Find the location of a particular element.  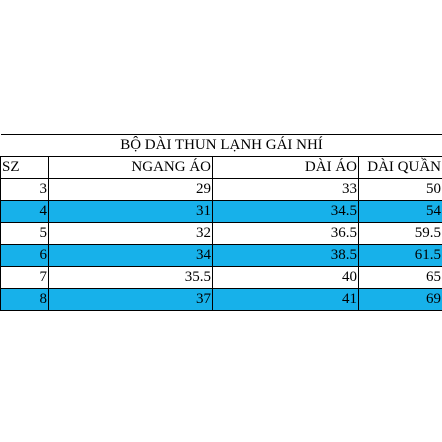

data-cell: 6 is located at coordinates (24, 255).